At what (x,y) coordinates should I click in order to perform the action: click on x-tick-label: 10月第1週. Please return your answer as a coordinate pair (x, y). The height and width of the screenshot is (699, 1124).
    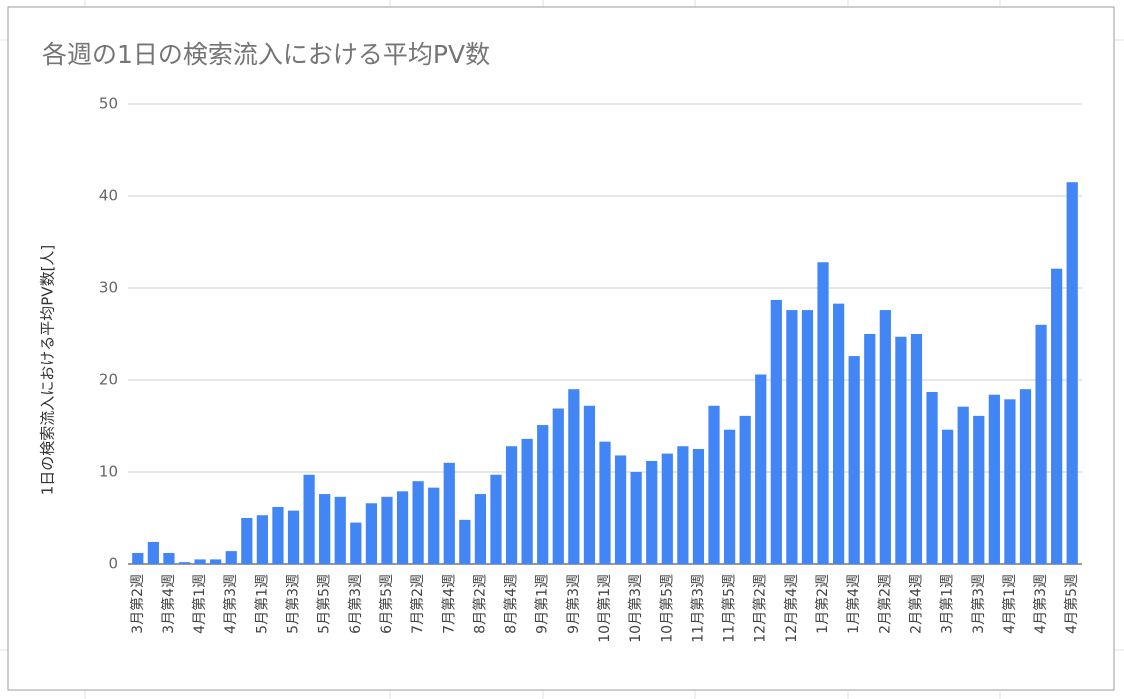
    Looking at the image, I should click on (604, 608).